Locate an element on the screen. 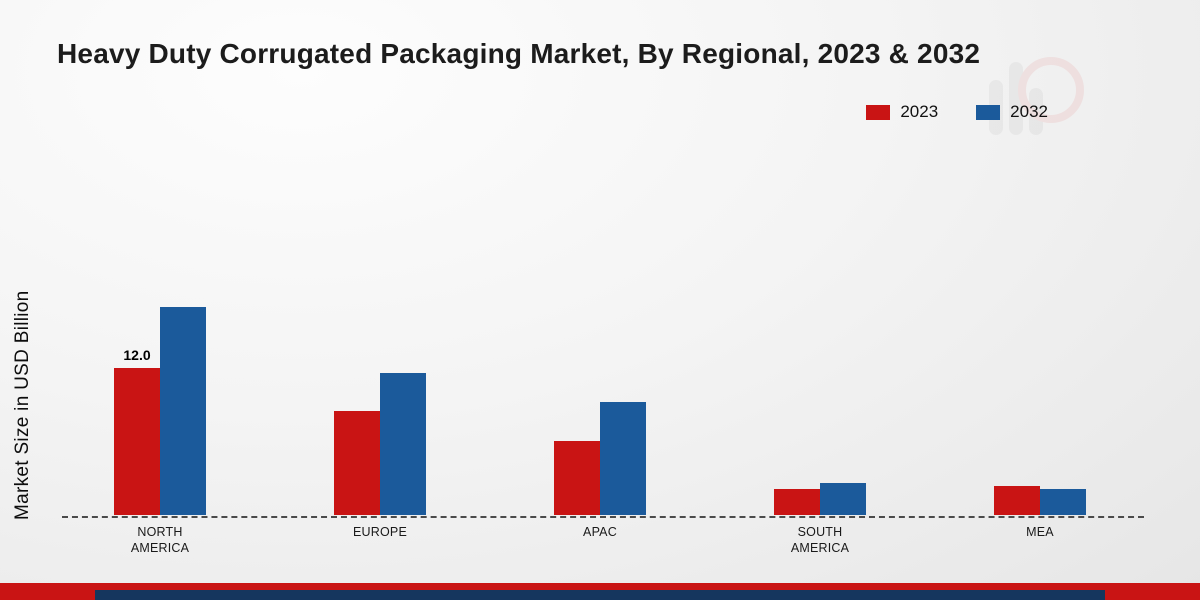 This screenshot has height=600, width=1200. footer-navy-strip is located at coordinates (600, 595).